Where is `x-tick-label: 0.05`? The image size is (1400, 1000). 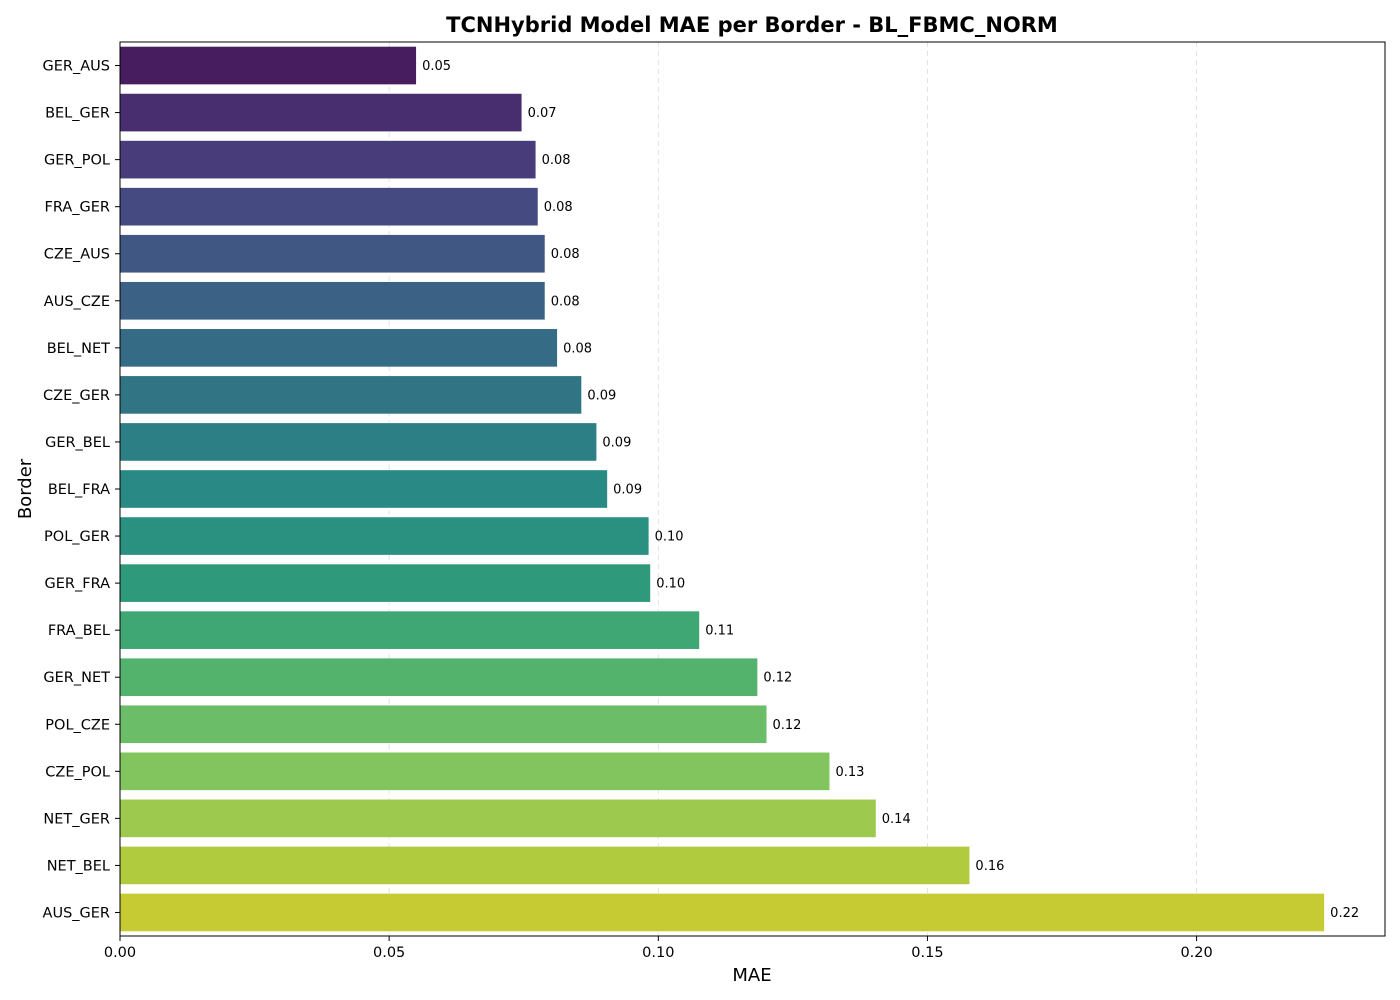 x-tick-label: 0.05 is located at coordinates (389, 953).